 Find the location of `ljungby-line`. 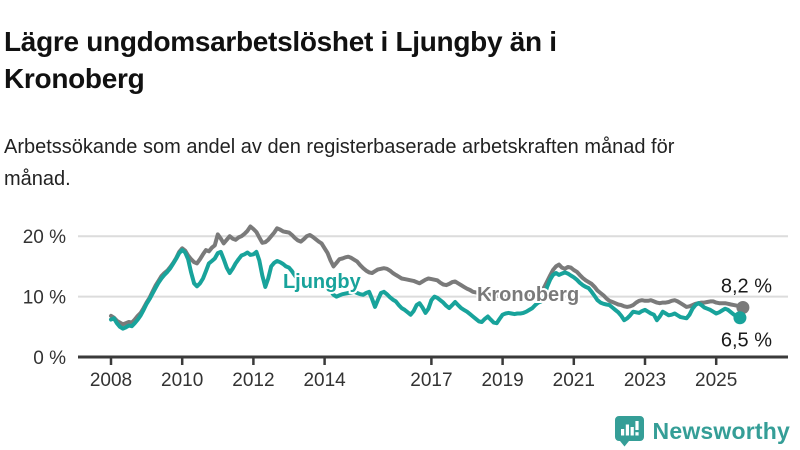

ljungby-line is located at coordinates (425, 289).